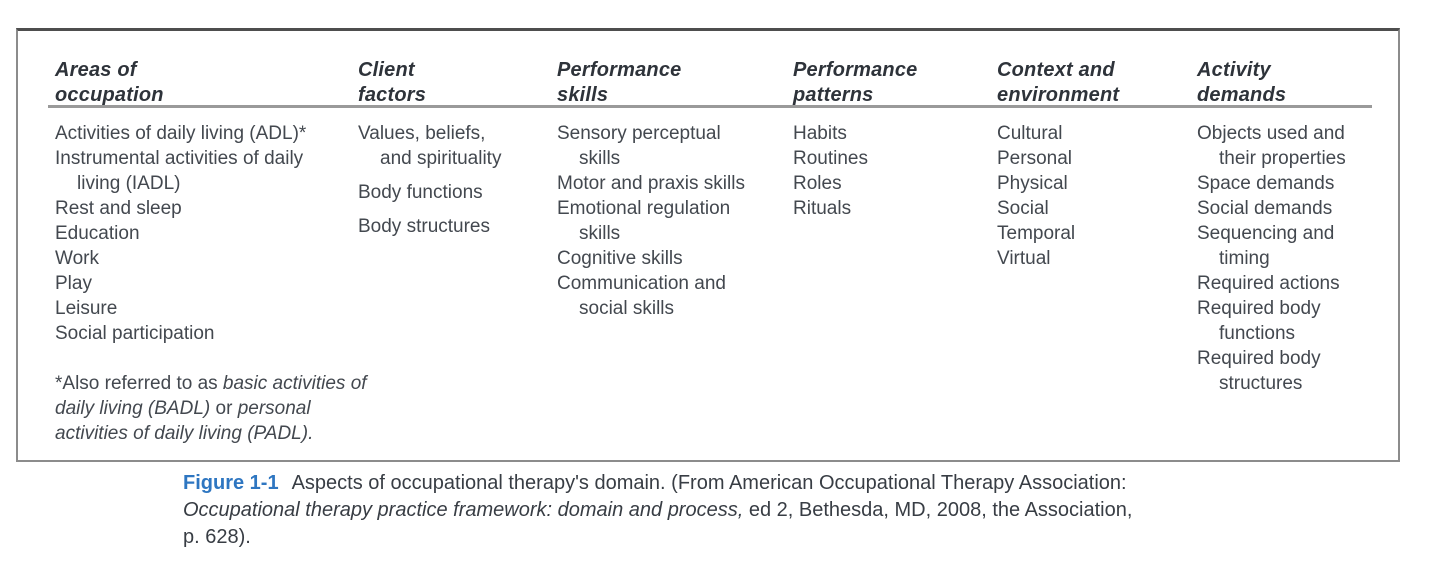  I want to click on entry-line: Instrumental activities of daily, so click(179, 158).